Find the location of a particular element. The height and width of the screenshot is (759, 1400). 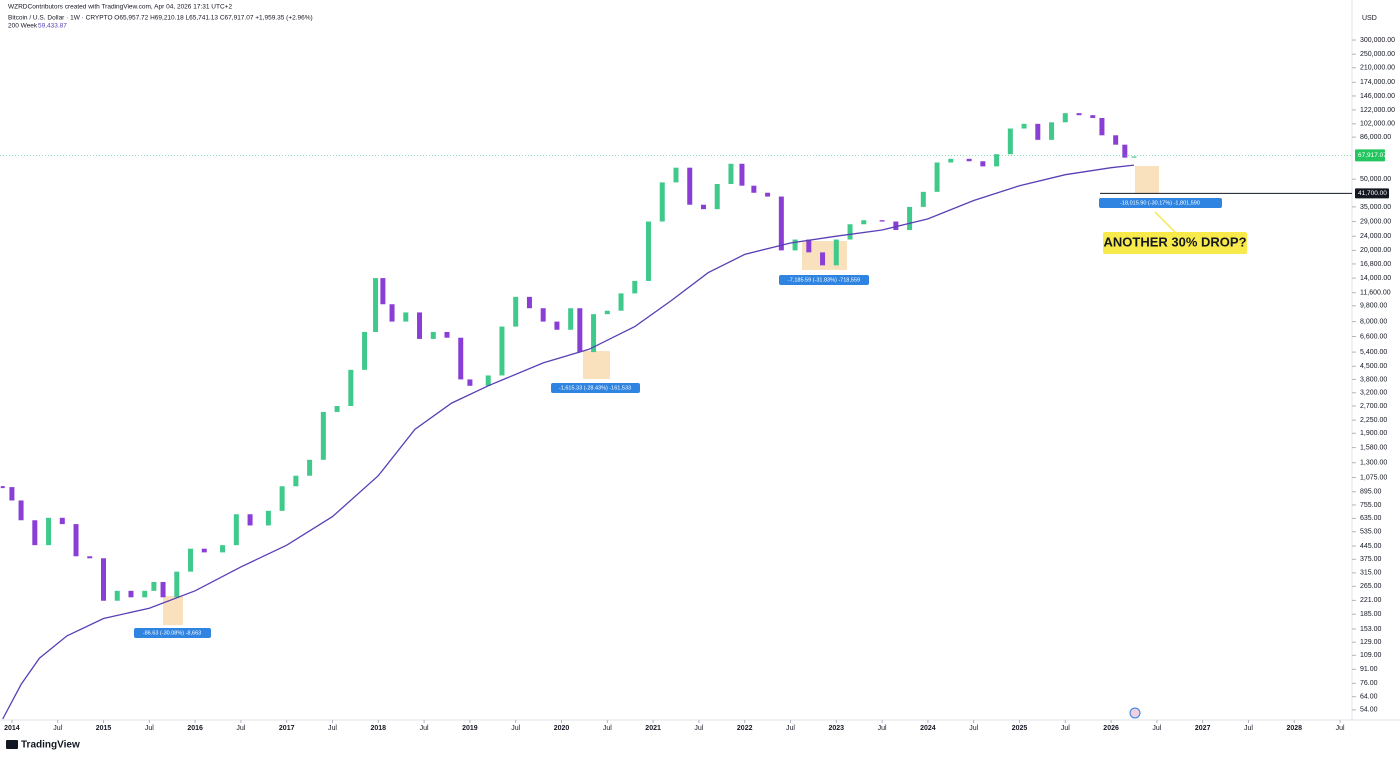

y-tick-label: 375.00 is located at coordinates (1371, 559).